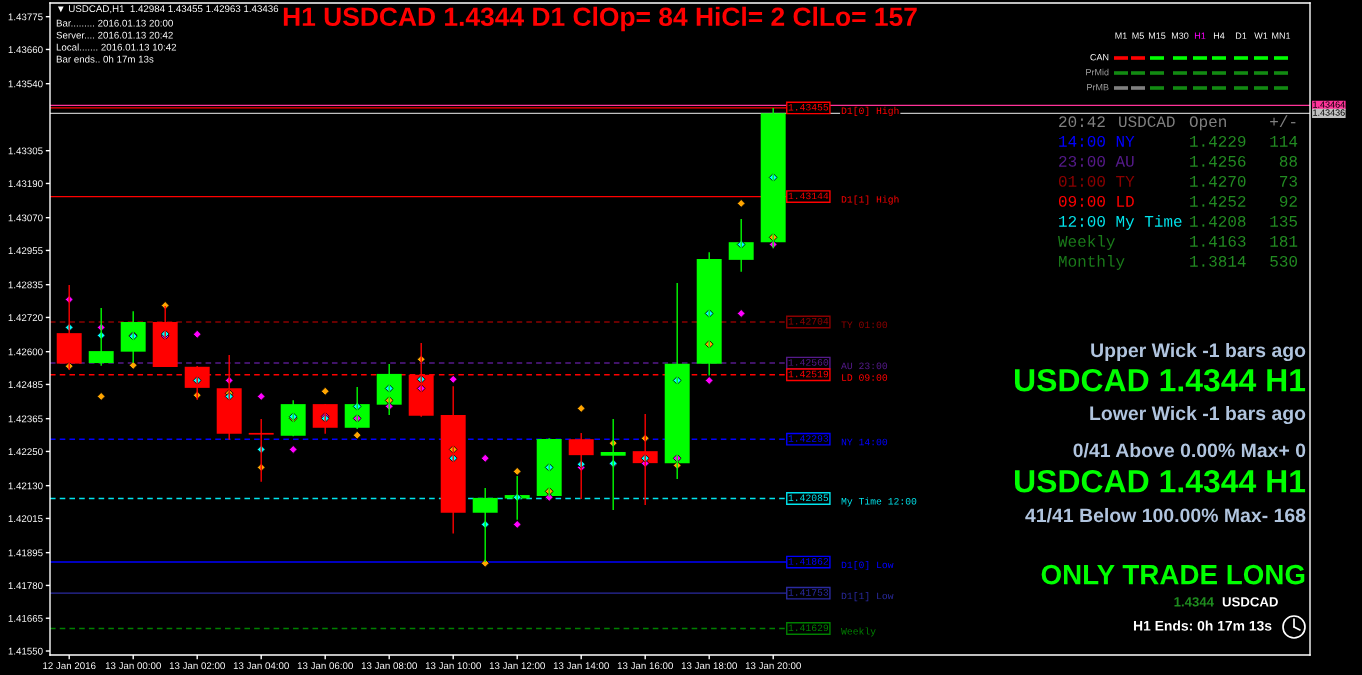 Image resolution: width=1362 pixels, height=675 pixels. Describe the element at coordinates (1284, 141) in the screenshot. I see `text: 114` at that location.